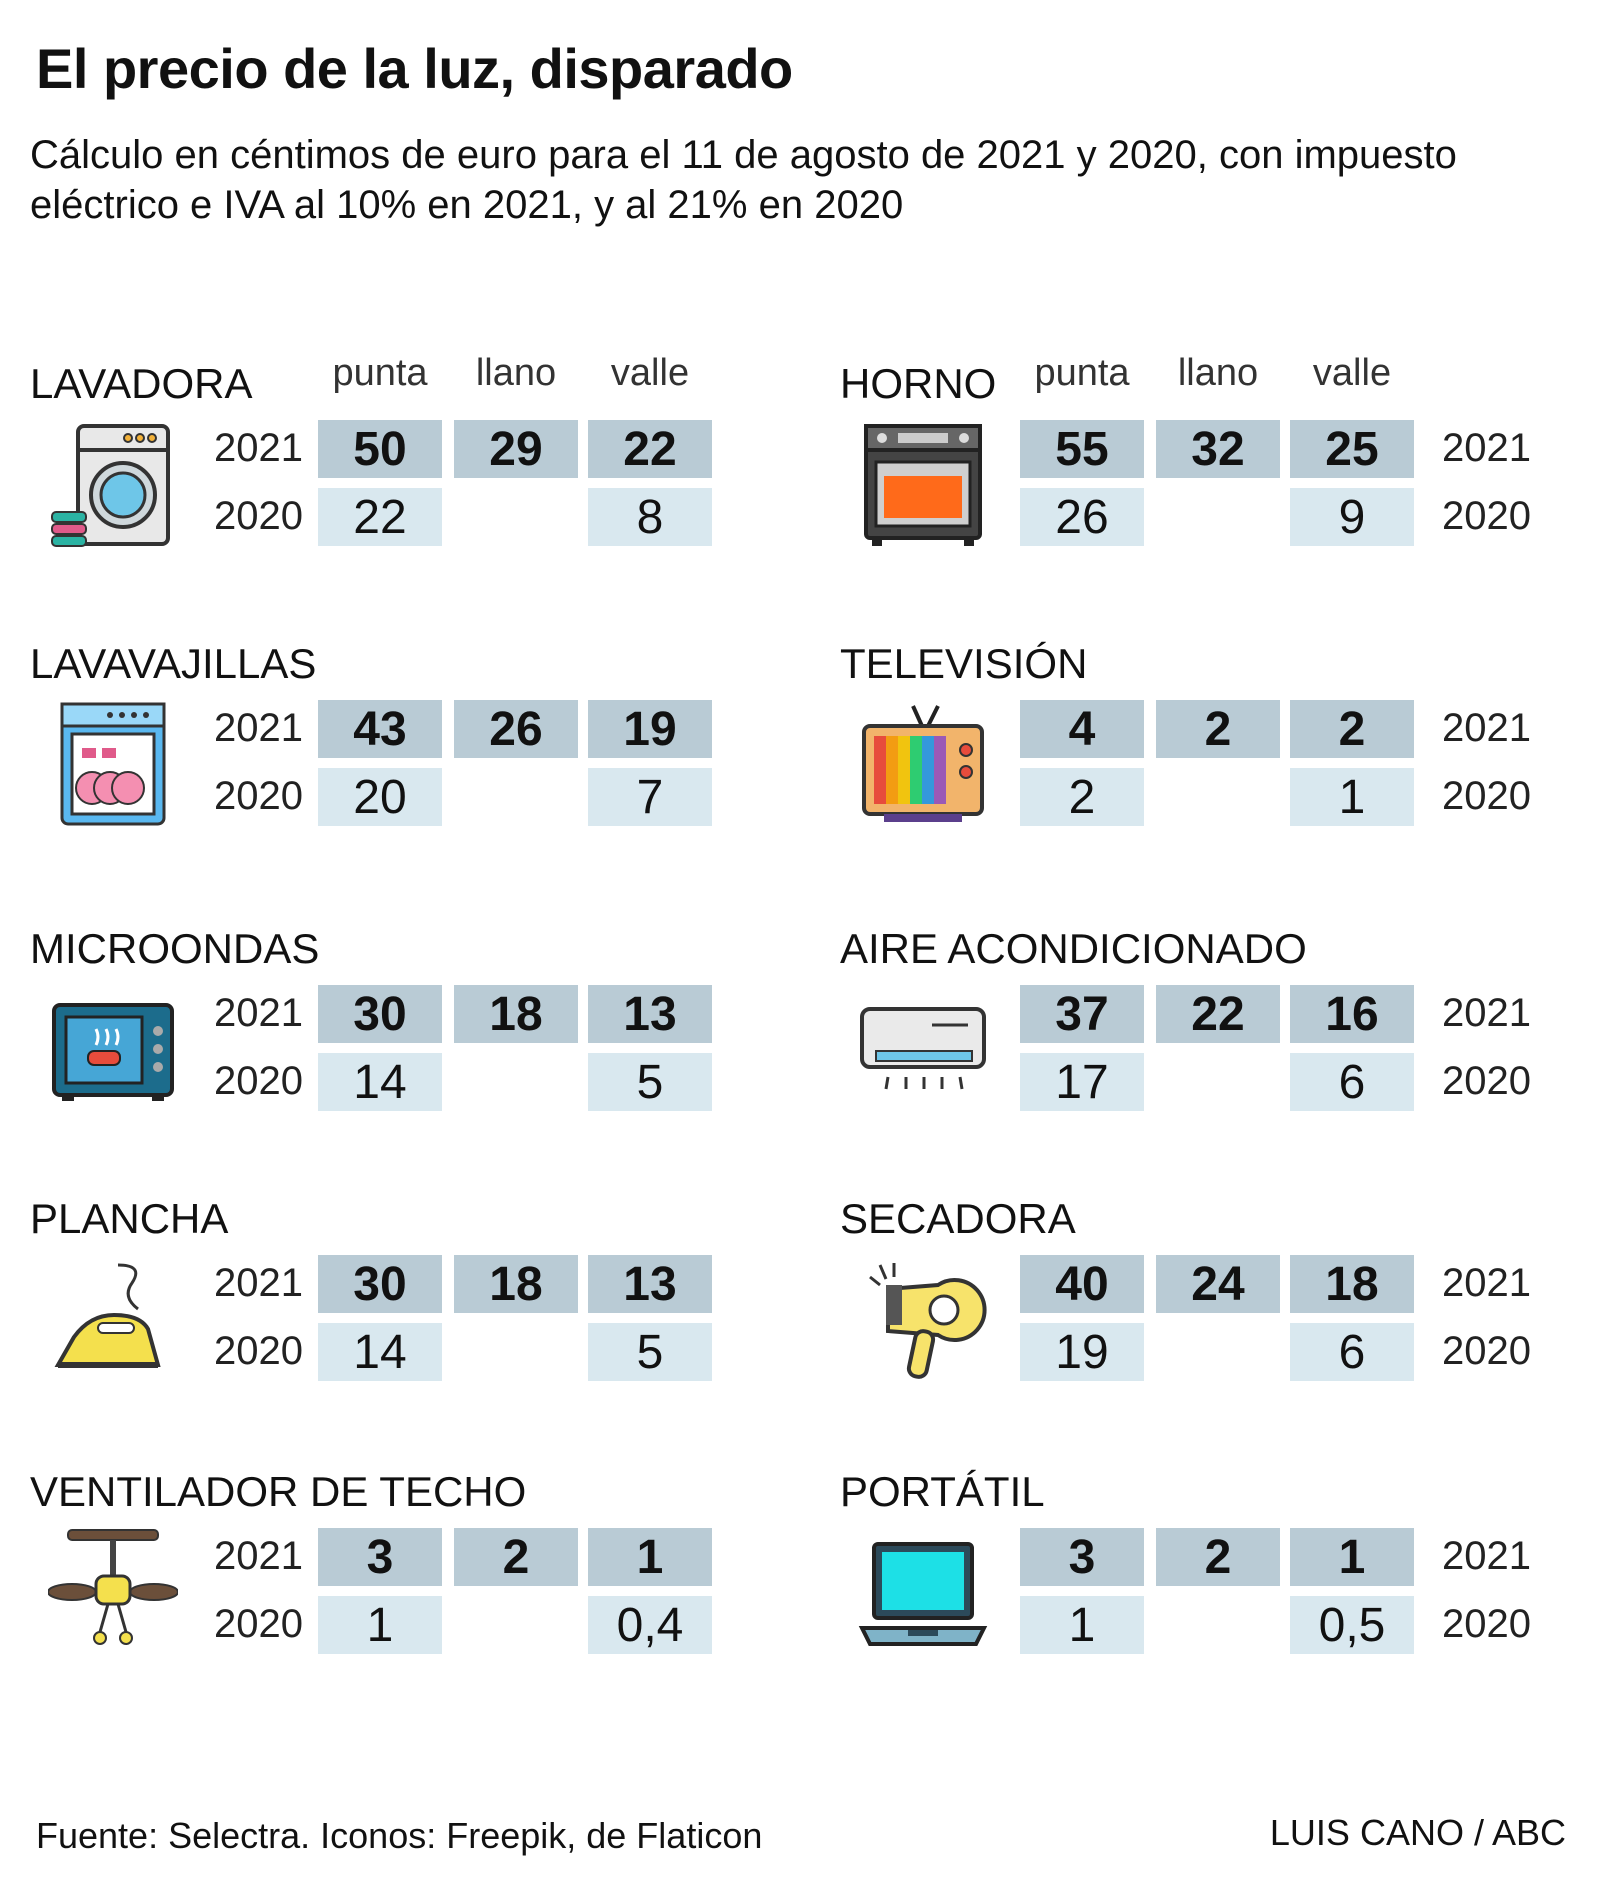 The height and width of the screenshot is (1899, 1600). I want to click on oven-icon, so click(923, 485).